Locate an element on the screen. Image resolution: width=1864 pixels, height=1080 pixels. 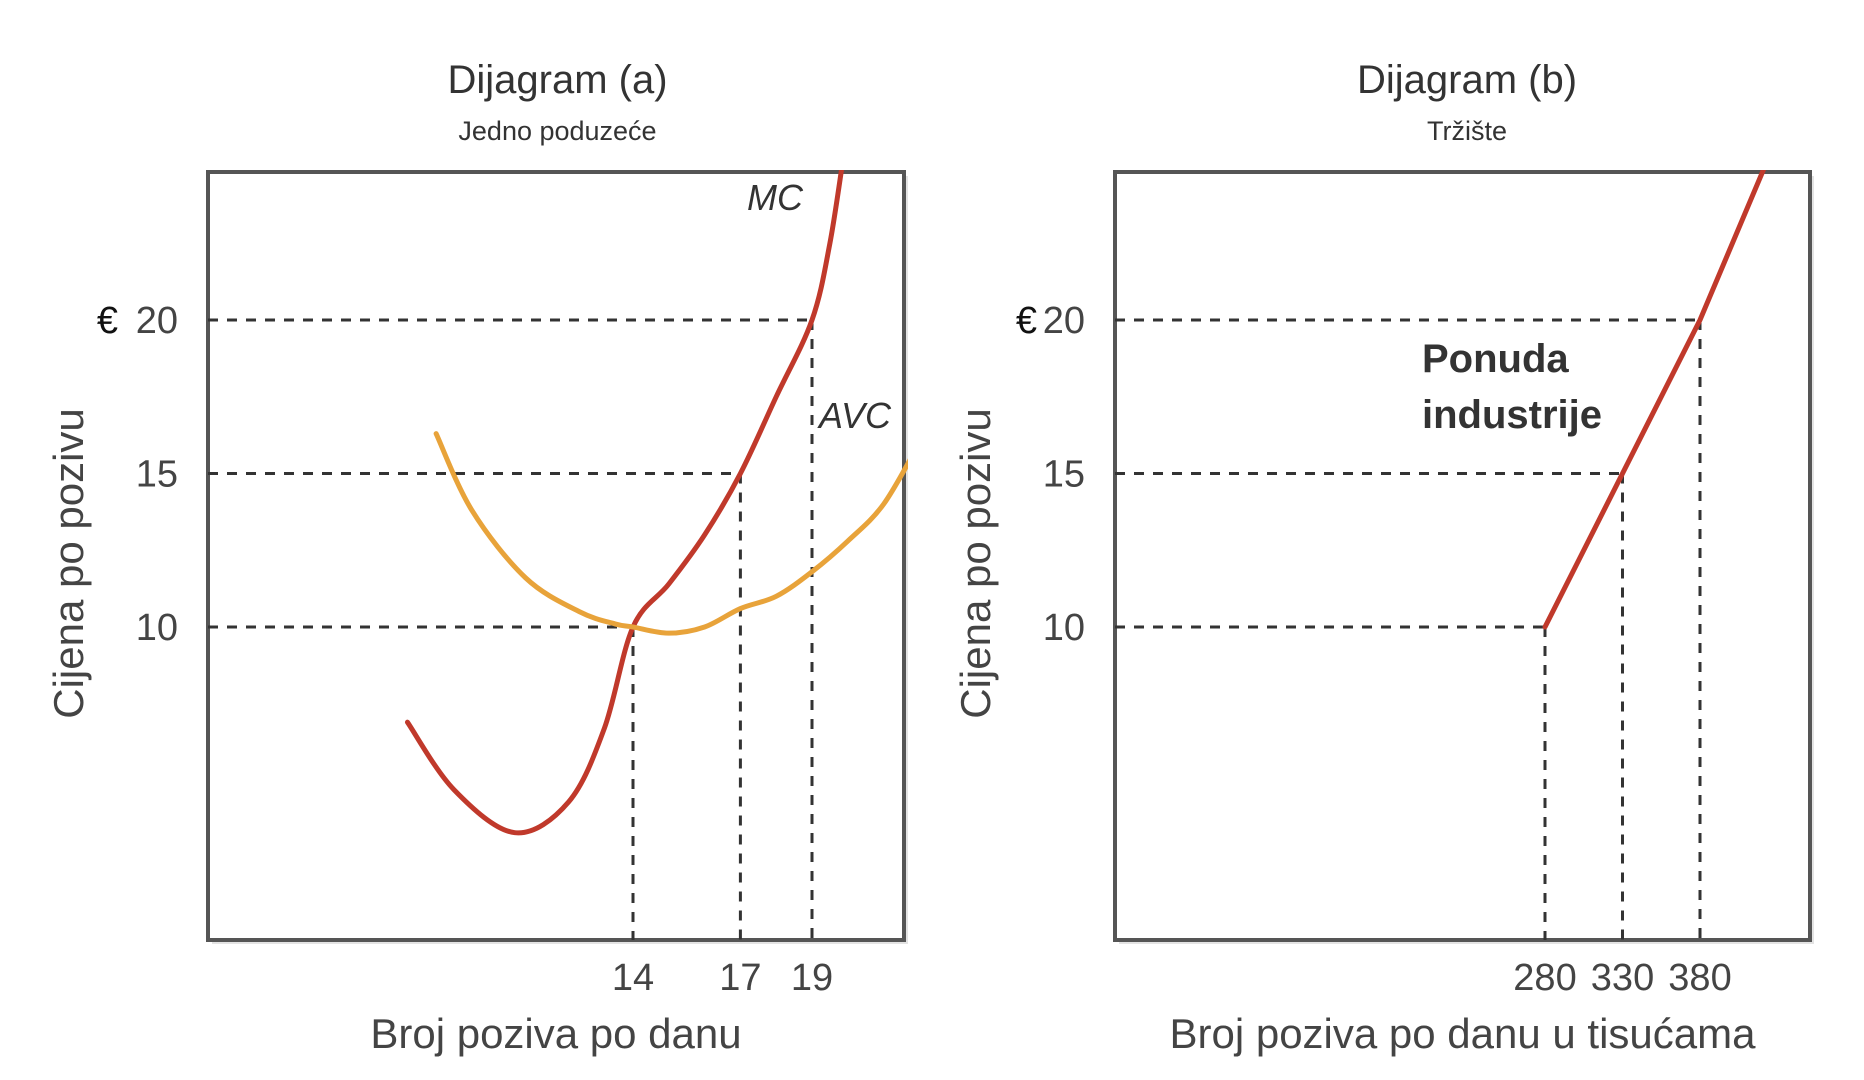
series-line-ponuda-industrije is located at coordinates (1654, 400).